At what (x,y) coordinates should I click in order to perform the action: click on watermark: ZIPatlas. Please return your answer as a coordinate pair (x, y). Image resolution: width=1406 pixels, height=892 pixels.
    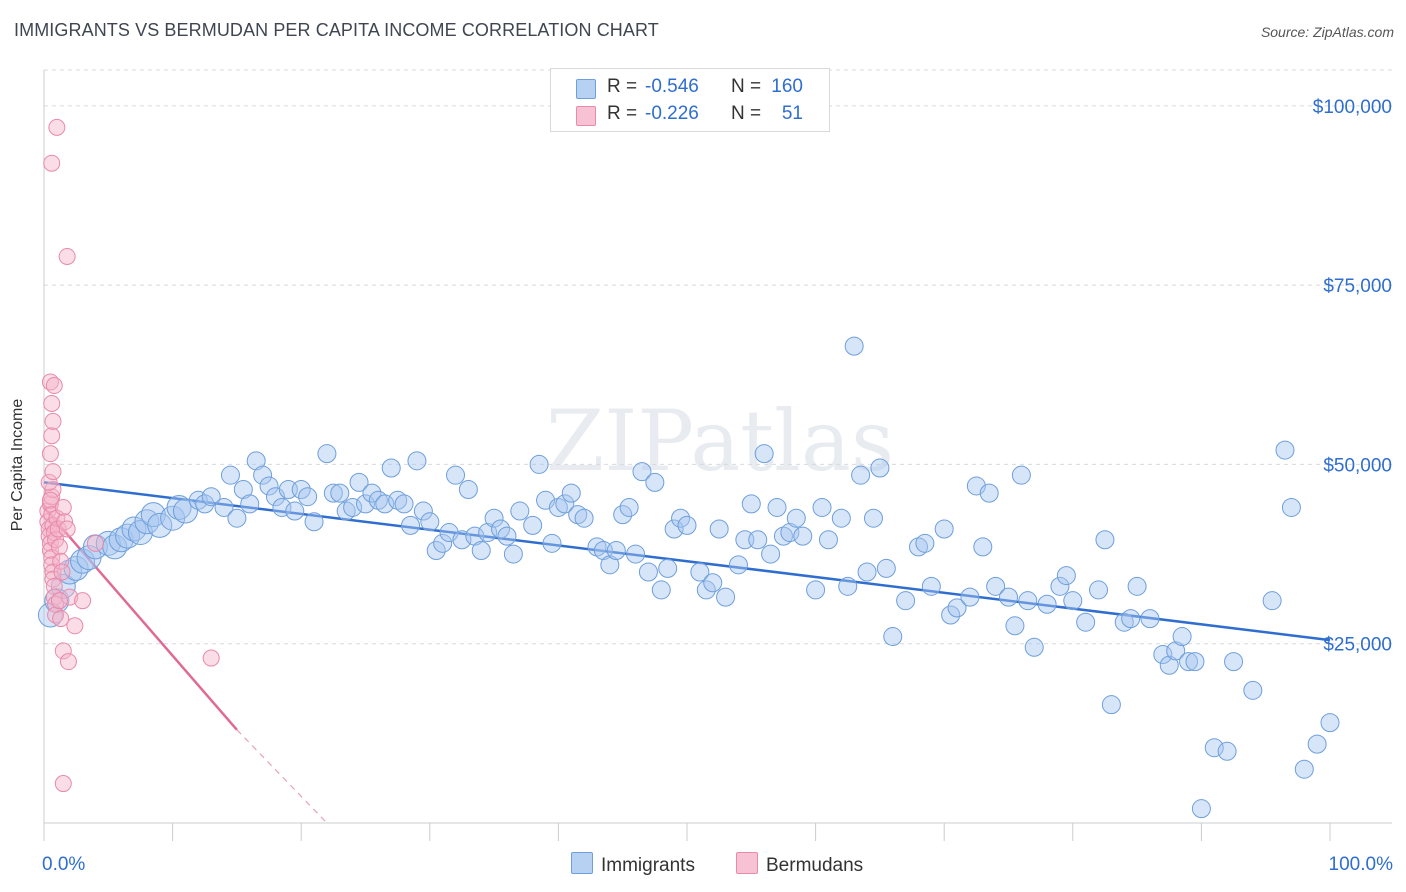
    Looking at the image, I should click on (720, 441).